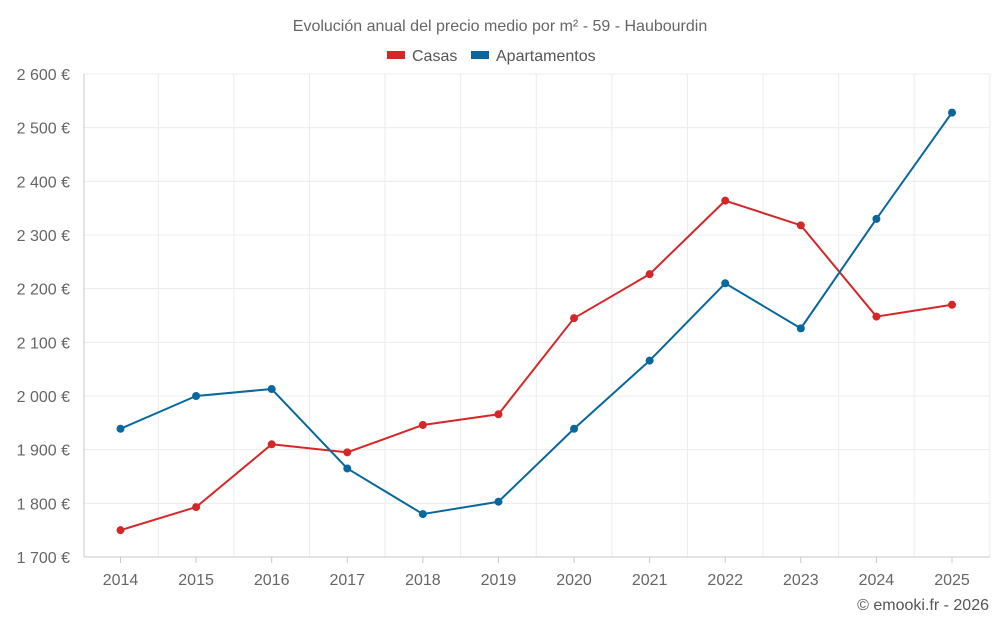 This screenshot has width=1000, height=625. What do you see at coordinates (43, 343) in the screenshot?
I see `y-tick-label: 2 100 €` at bounding box center [43, 343].